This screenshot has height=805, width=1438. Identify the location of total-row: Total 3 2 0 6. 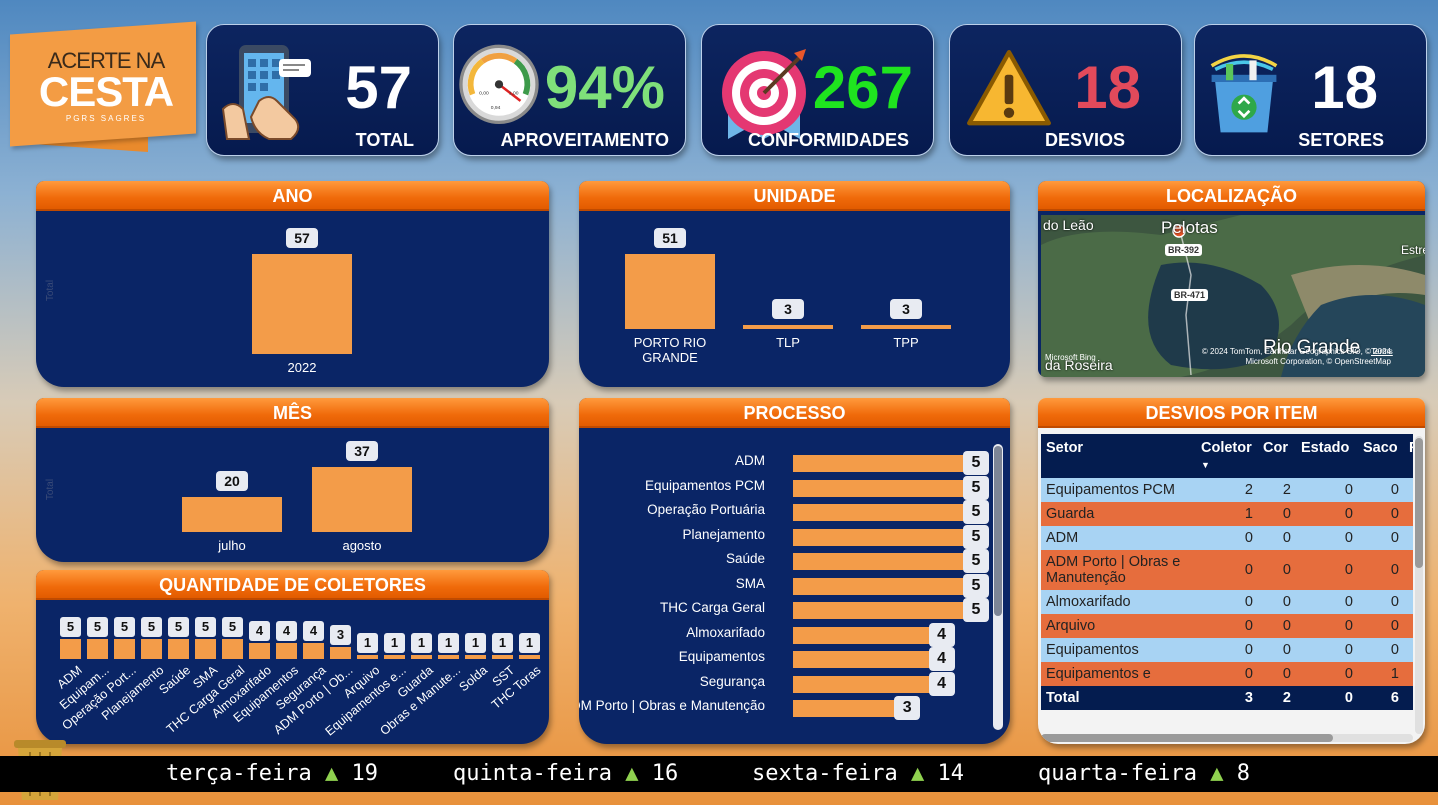
(1227, 698).